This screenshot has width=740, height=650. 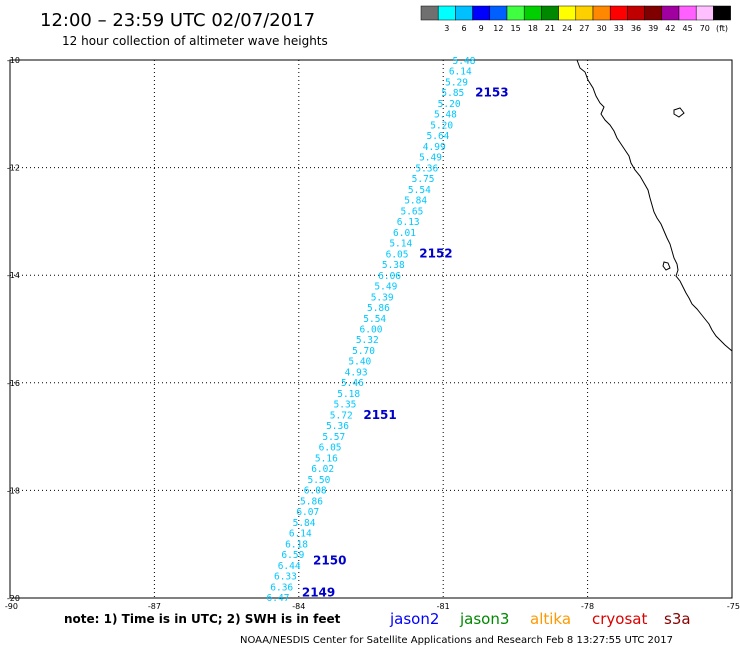 I want to click on wave-height-label: 6.06, so click(x=389, y=276).